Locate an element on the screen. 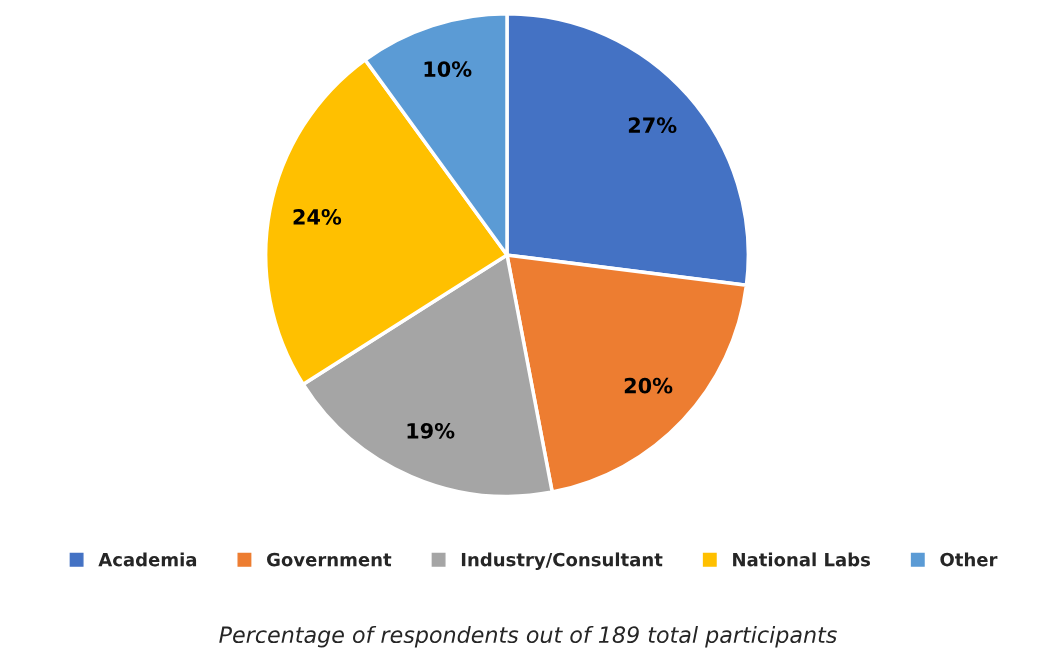  legend-label: Other is located at coordinates (969, 559).